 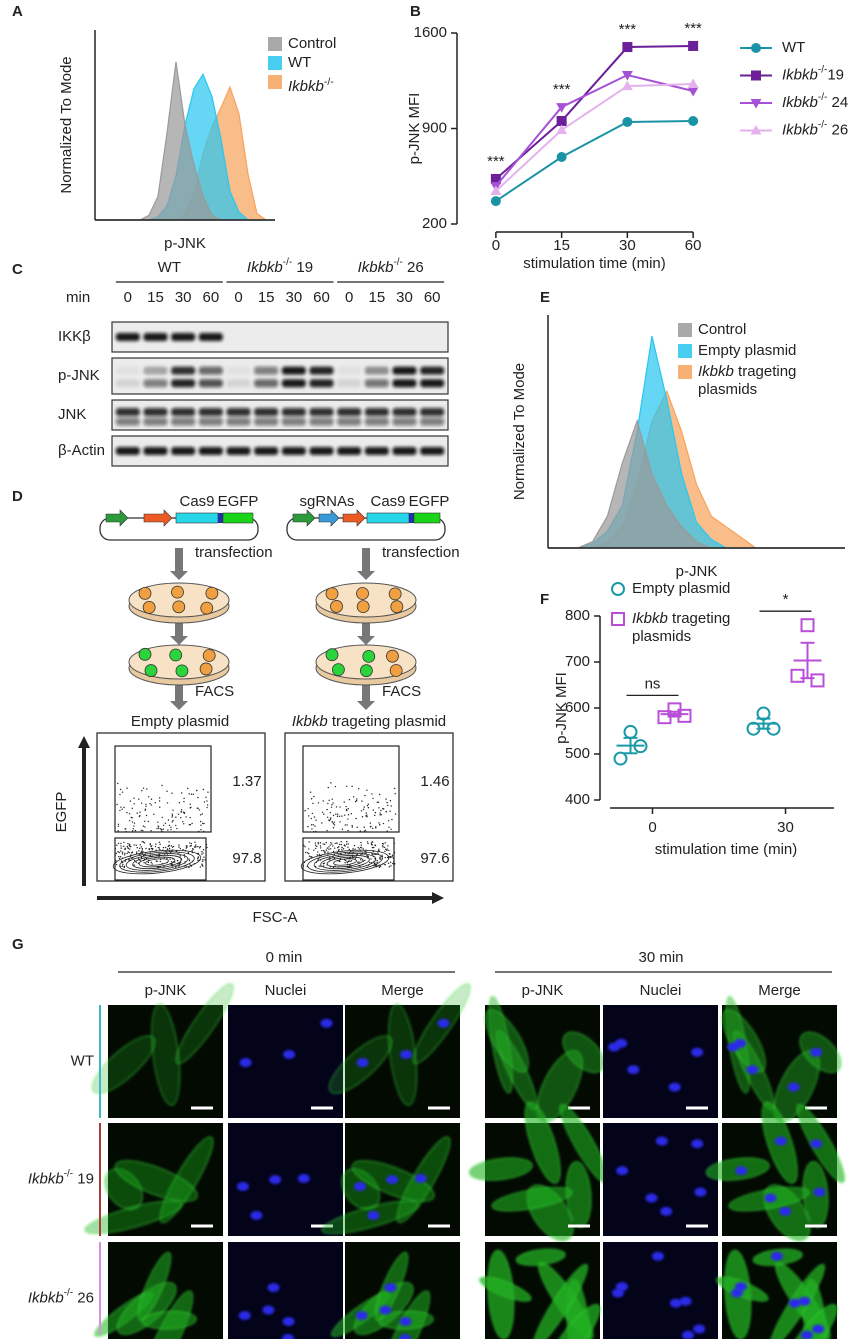 What do you see at coordinates (837, 129) in the screenshot?
I see `text-part: 26` at bounding box center [837, 129].